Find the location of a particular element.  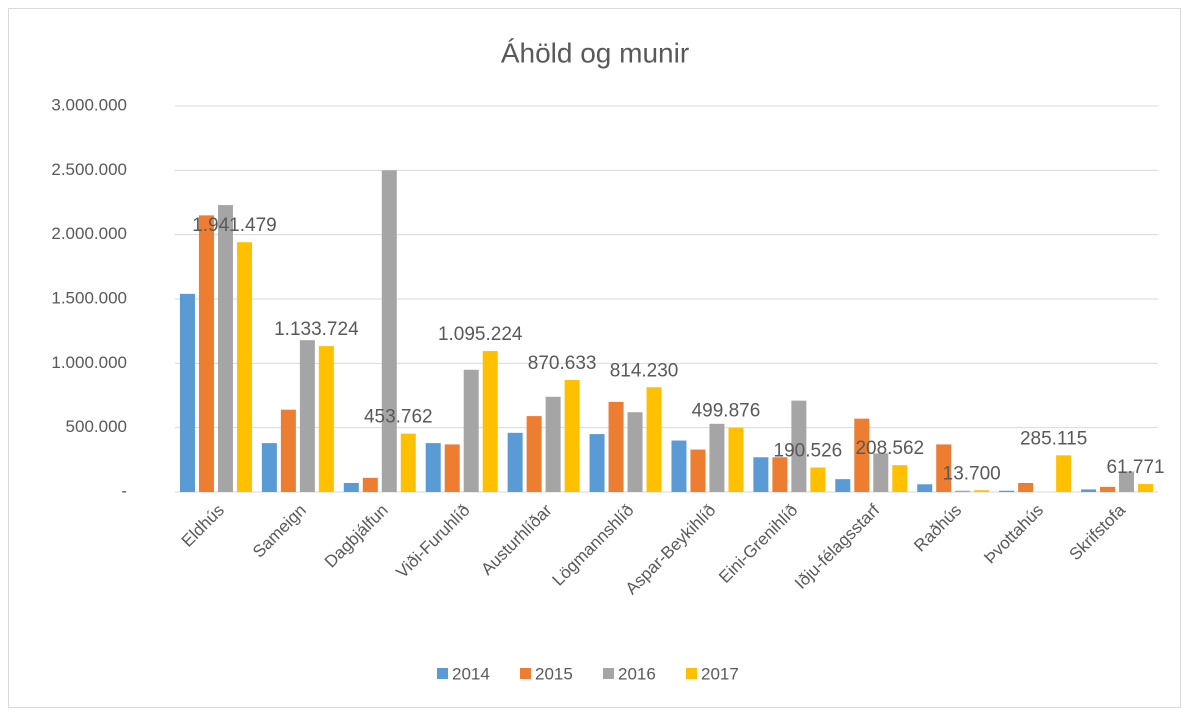

y-tick-label: 2.500.000 is located at coordinates (89, 169).